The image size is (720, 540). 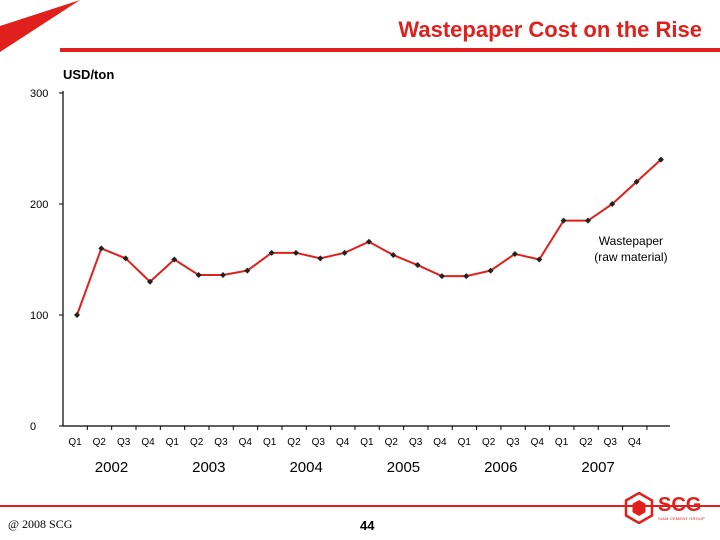 What do you see at coordinates (680, 505) in the screenshot?
I see `logo-text: SCG` at bounding box center [680, 505].